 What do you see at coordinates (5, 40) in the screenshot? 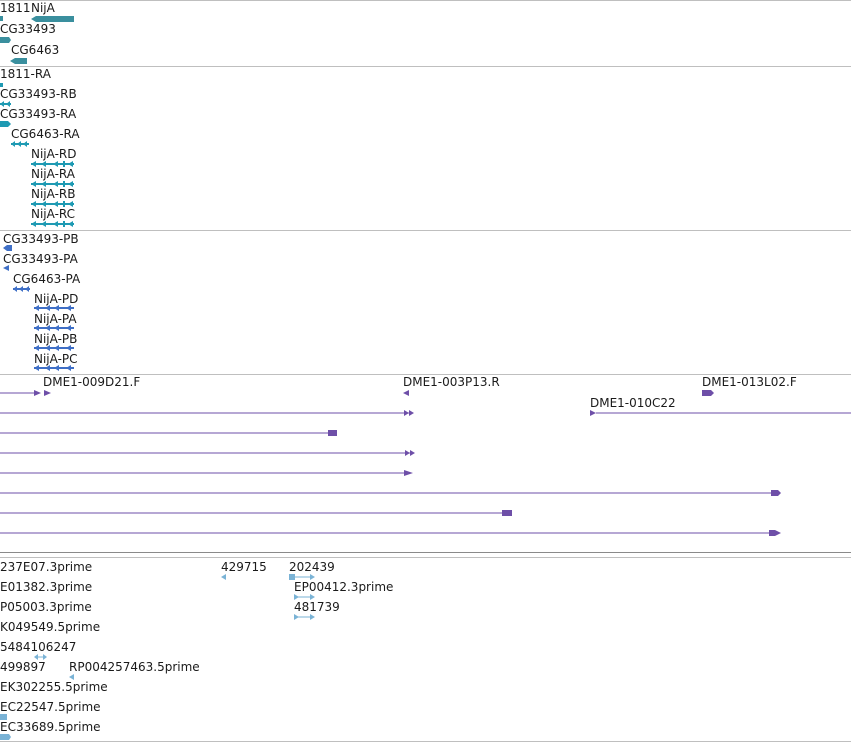
I see `gene-glyph-cg33493` at bounding box center [5, 40].